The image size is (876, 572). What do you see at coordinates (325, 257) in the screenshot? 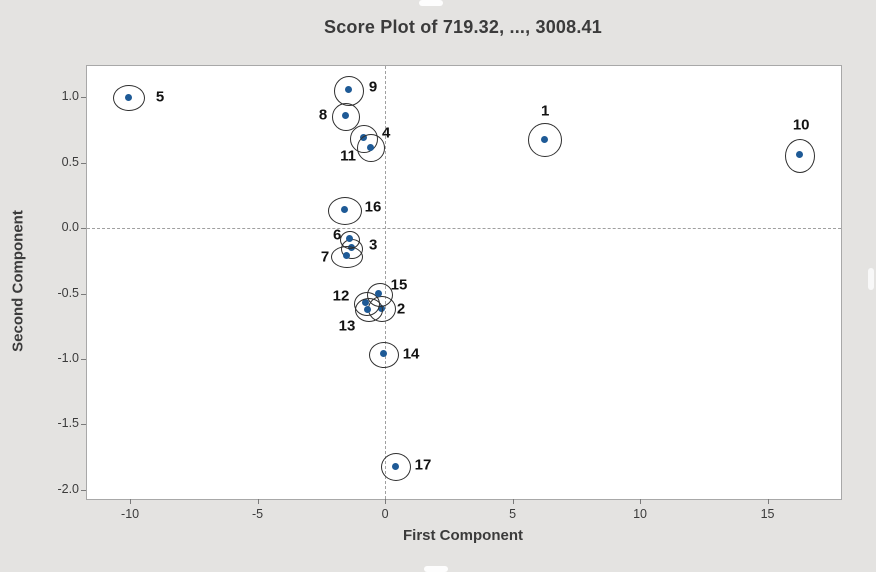
I see `point-label: 7` at bounding box center [325, 257].